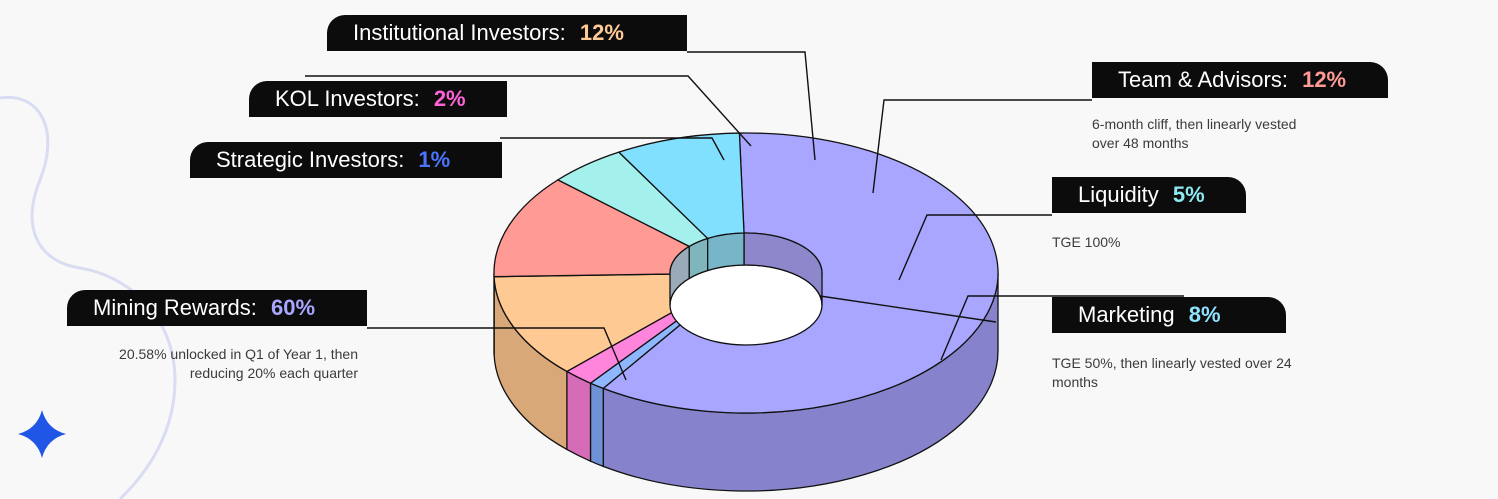 The width and height of the screenshot is (1498, 499). What do you see at coordinates (783, 269) in the screenshot?
I see `hole-mining-rewards` at bounding box center [783, 269].